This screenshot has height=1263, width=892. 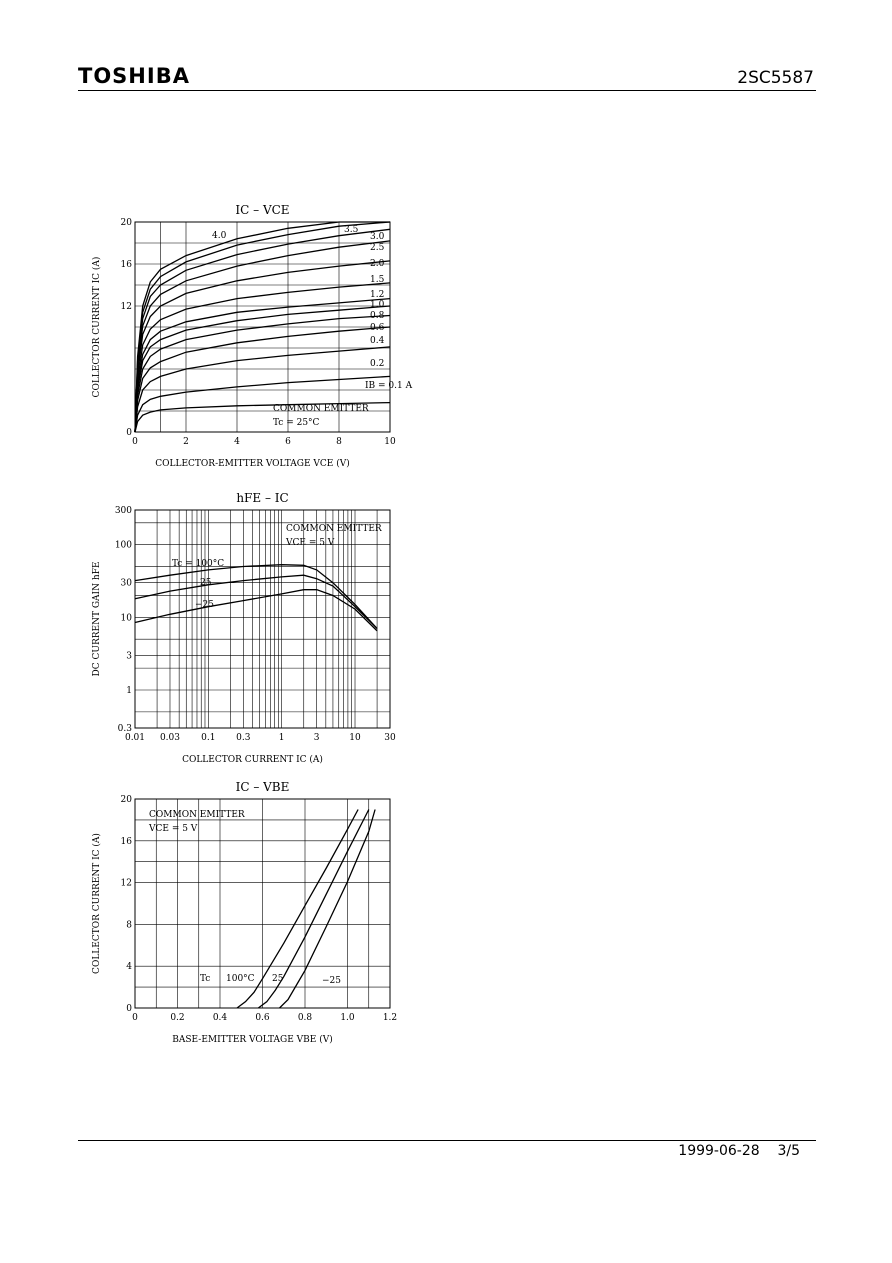 I want to click on y-tick-label: 1, so click(x=129, y=691).